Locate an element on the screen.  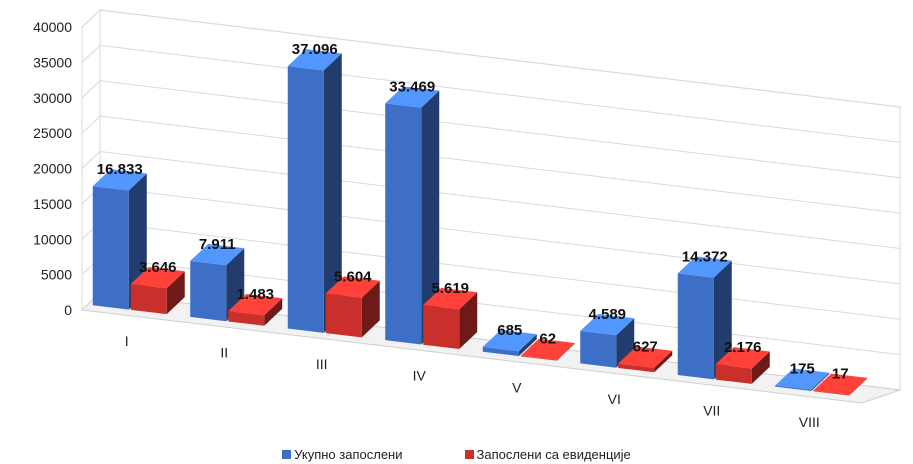
data-label: 1.483 is located at coordinates (255, 294).